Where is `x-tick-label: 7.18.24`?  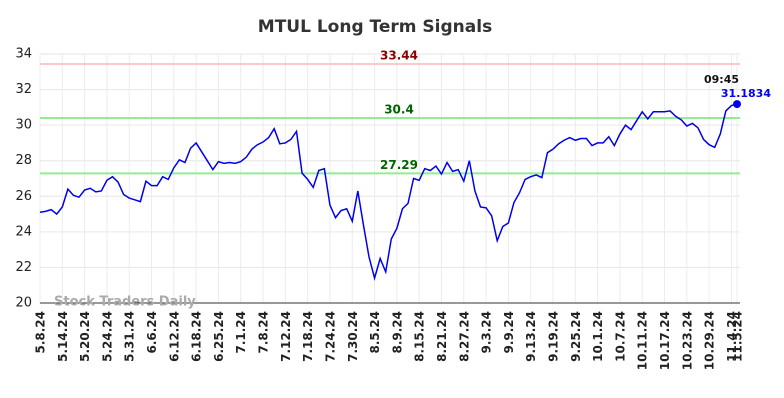 x-tick-label: 7.18.24 is located at coordinates (308, 336).